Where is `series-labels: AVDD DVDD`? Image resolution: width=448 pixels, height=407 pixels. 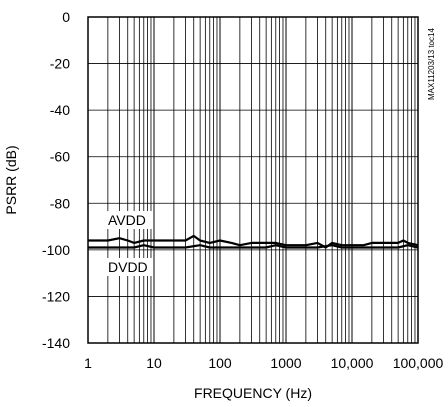 series-labels: AVDD DVDD is located at coordinates (129, 243).